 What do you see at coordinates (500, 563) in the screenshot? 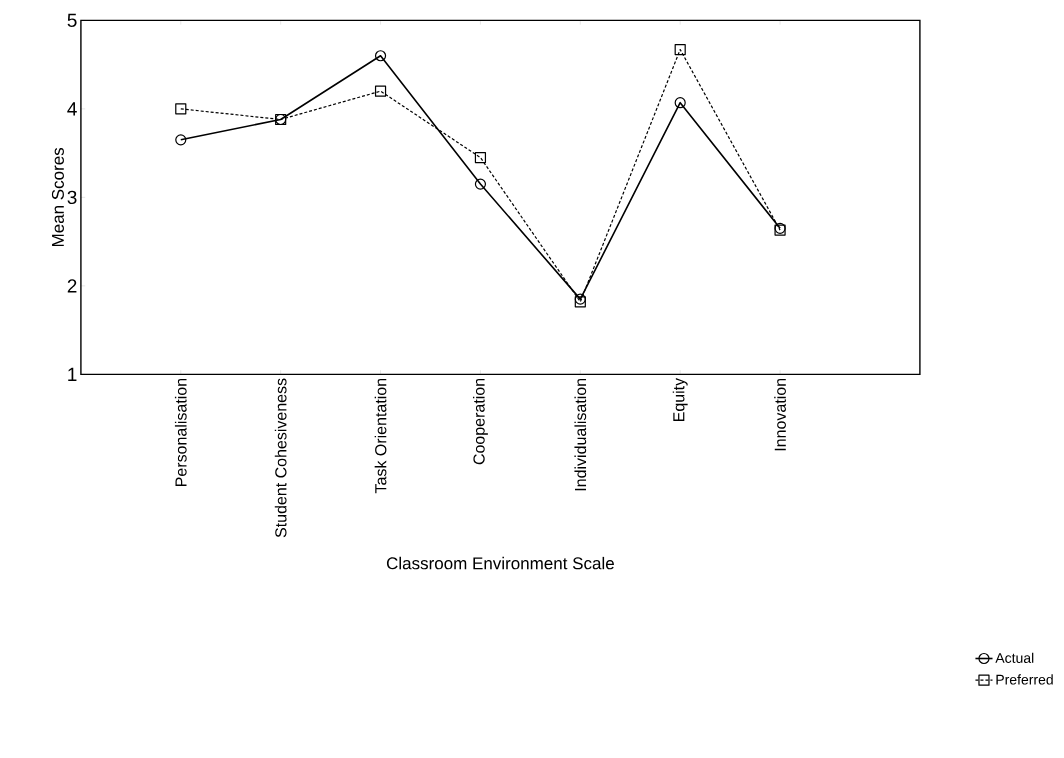
I see `x-axis-title: Classroom Environment Scale` at bounding box center [500, 563].